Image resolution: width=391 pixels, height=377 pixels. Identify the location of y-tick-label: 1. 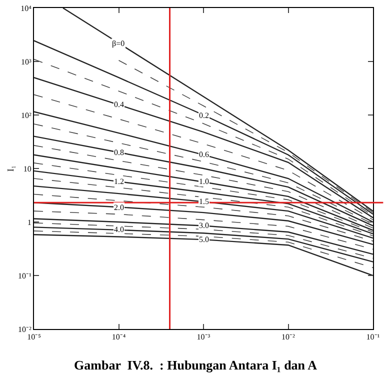
(29, 222).